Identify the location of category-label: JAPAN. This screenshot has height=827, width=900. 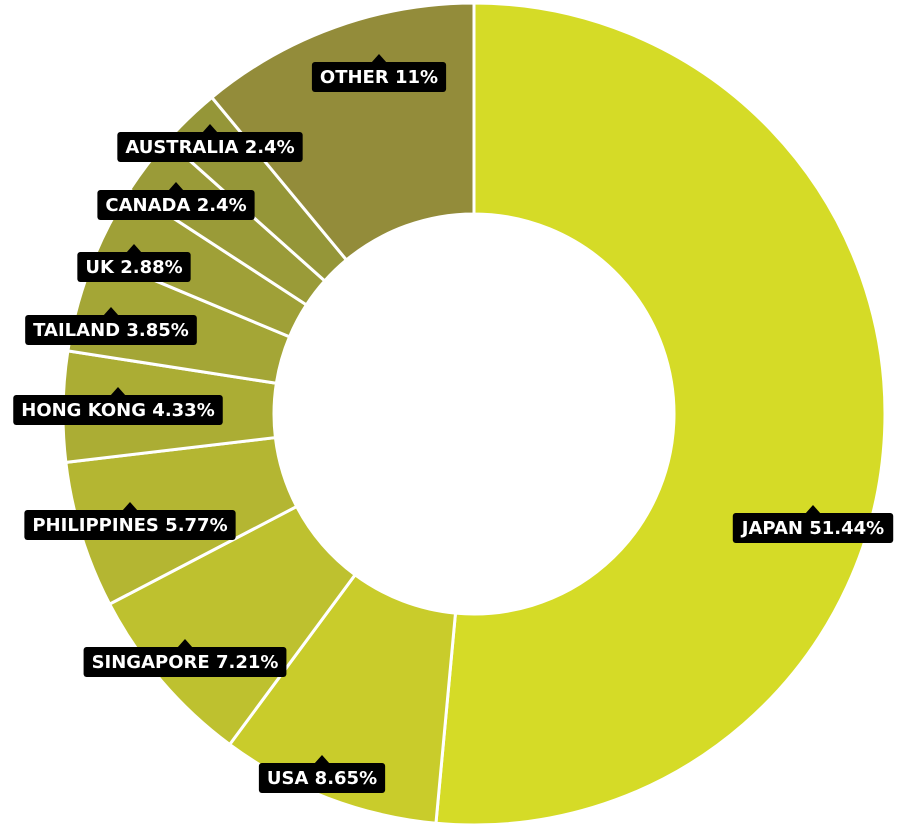
(771, 528).